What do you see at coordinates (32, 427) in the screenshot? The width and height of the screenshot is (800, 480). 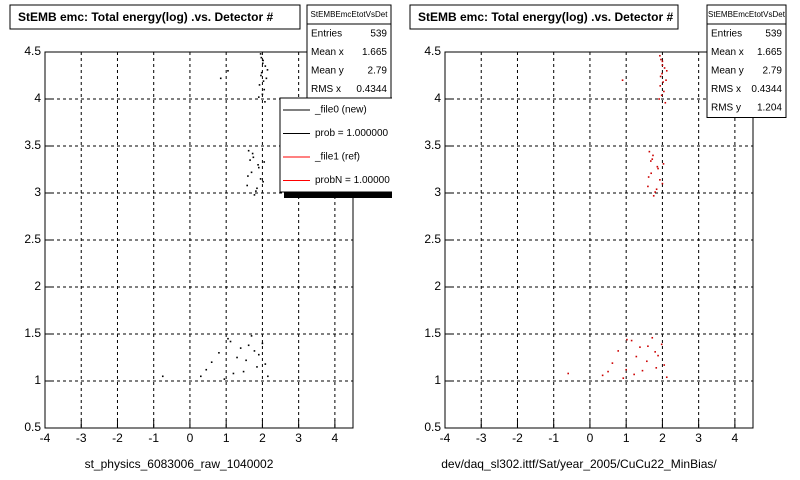 I see `y-tick-label: 0.5` at bounding box center [32, 427].